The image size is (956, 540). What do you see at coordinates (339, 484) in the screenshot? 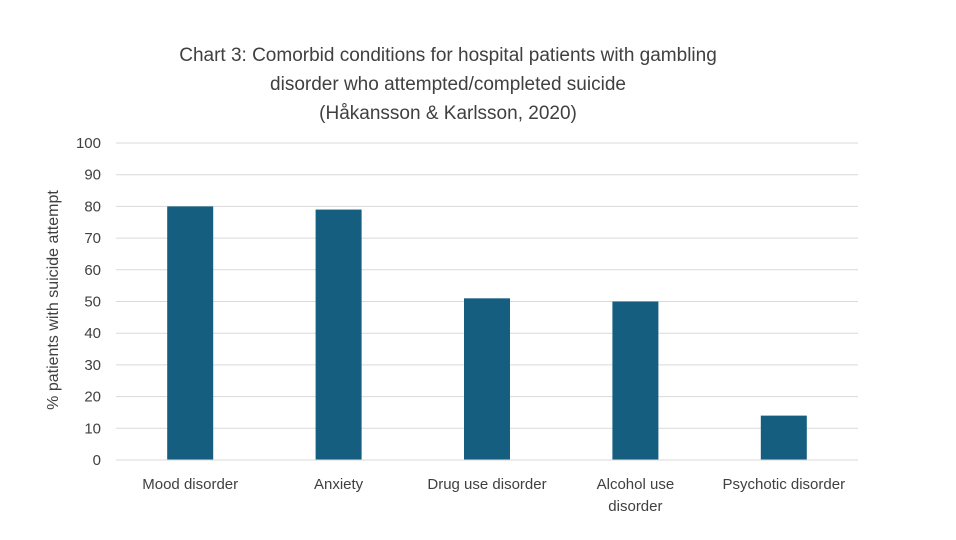
I see `x-tick-label: Anxiety` at bounding box center [339, 484].